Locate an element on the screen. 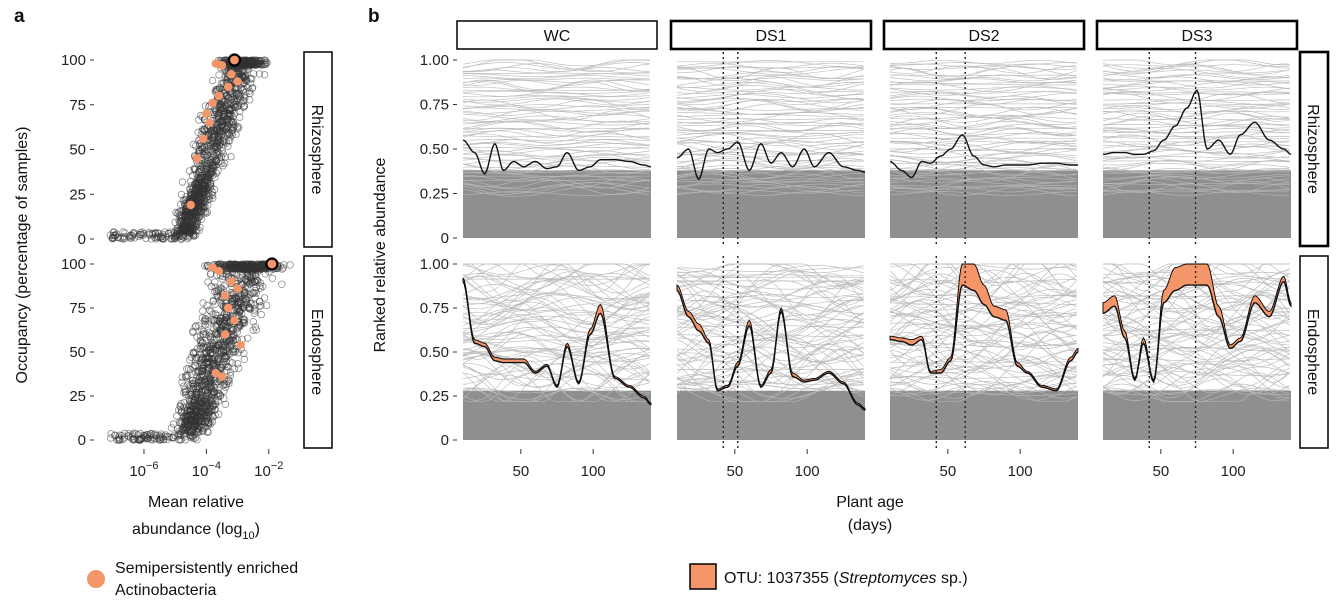  x-tick-label: 10⁻² is located at coordinates (268, 470).